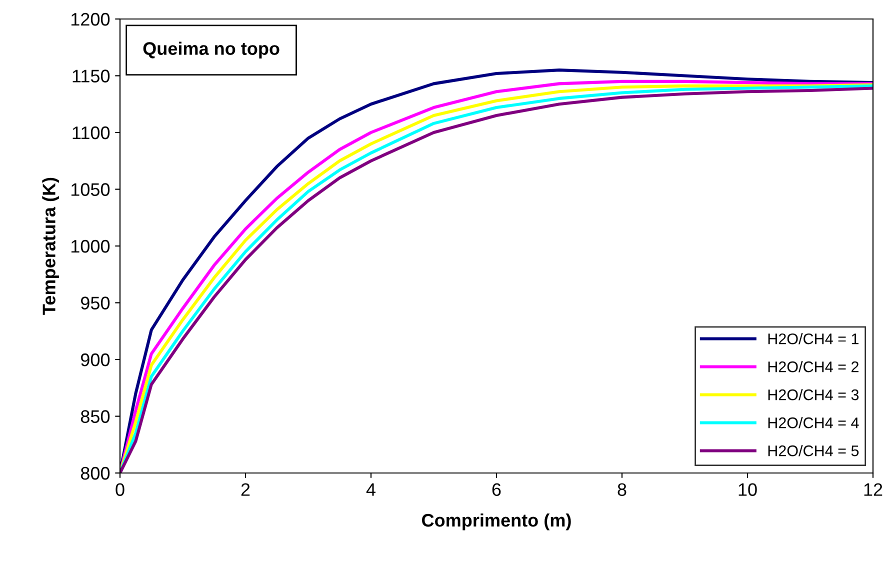 The width and height of the screenshot is (889, 569). I want to click on y-tick-label: 850, so click(95, 416).